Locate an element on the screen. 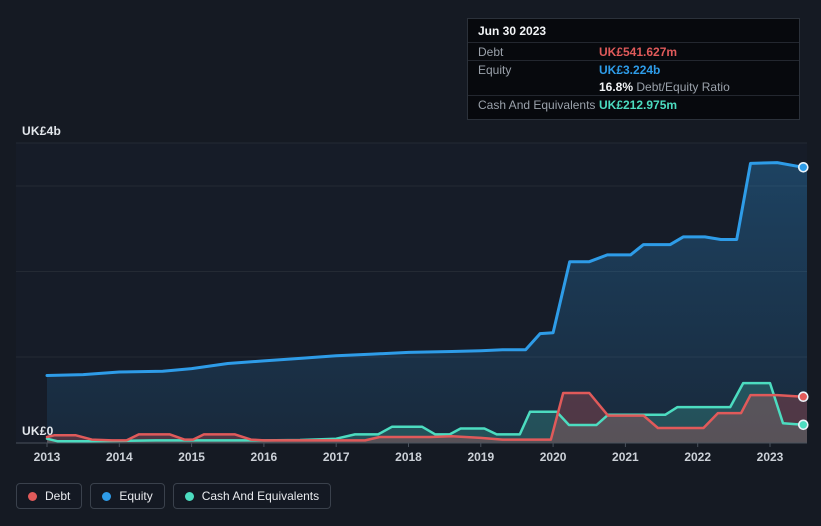  legend-debt-label: Debt is located at coordinates (58, 496).